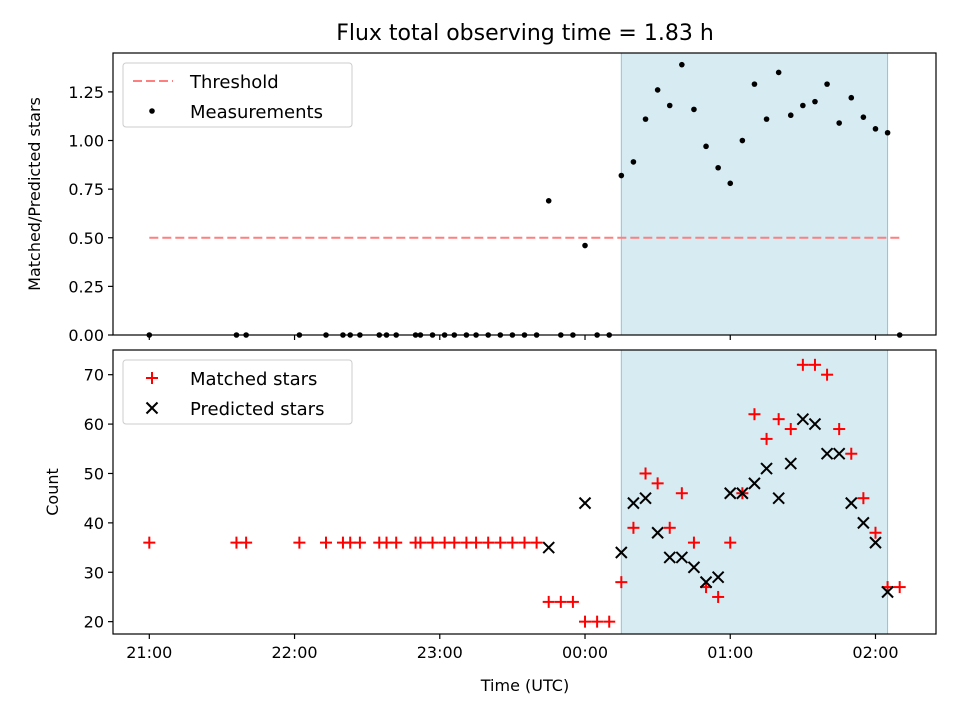 The height and width of the screenshot is (720, 960). I want to click on legend-label: Predicted stars, so click(257, 409).